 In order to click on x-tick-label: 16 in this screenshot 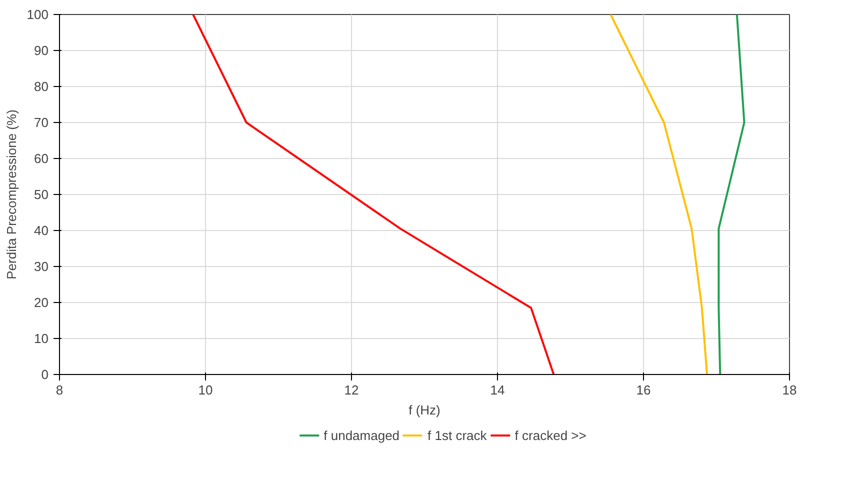, I will do `click(643, 390)`.